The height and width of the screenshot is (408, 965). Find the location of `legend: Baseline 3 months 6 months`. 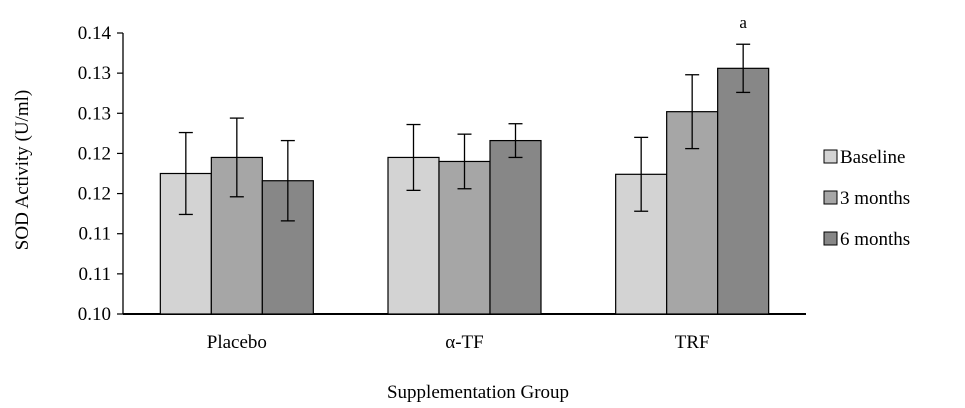

legend: Baseline 3 months 6 months is located at coordinates (866, 198).